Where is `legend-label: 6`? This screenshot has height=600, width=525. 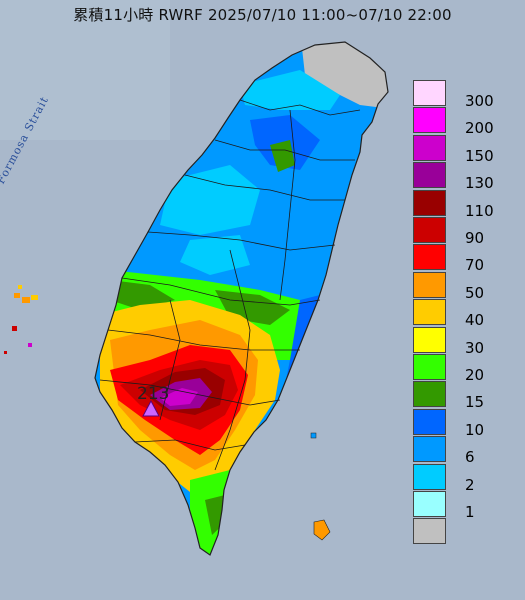
legend-label: 6 is located at coordinates (470, 457).